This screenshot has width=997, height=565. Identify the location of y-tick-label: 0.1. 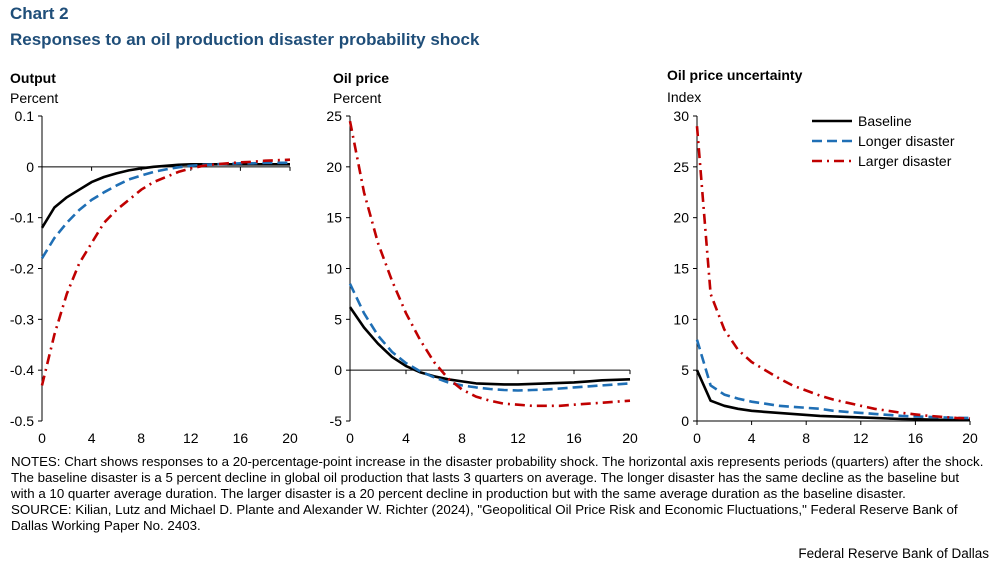
(25, 116).